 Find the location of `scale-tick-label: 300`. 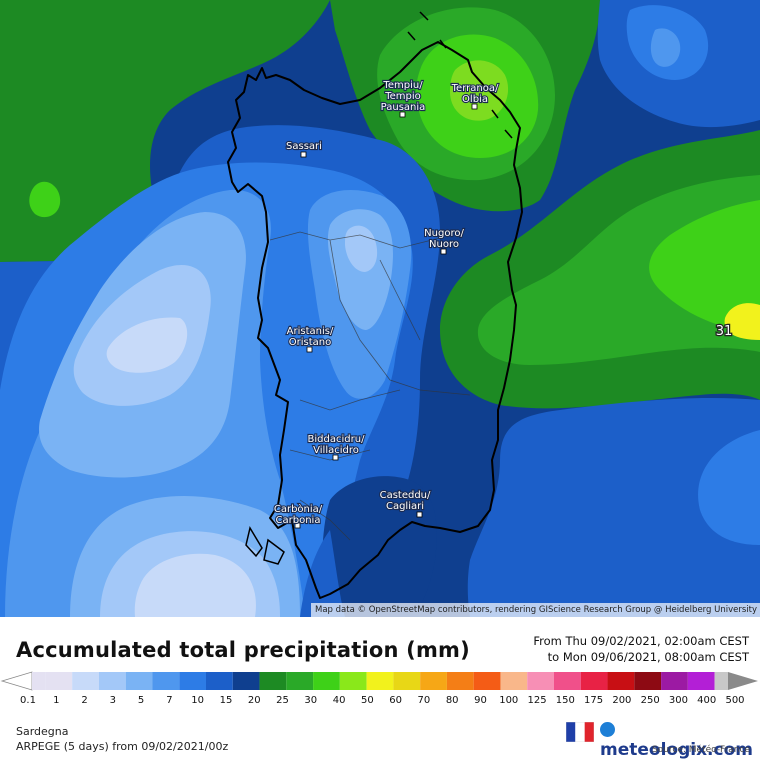

scale-tick-label: 300 is located at coordinates (678, 700).